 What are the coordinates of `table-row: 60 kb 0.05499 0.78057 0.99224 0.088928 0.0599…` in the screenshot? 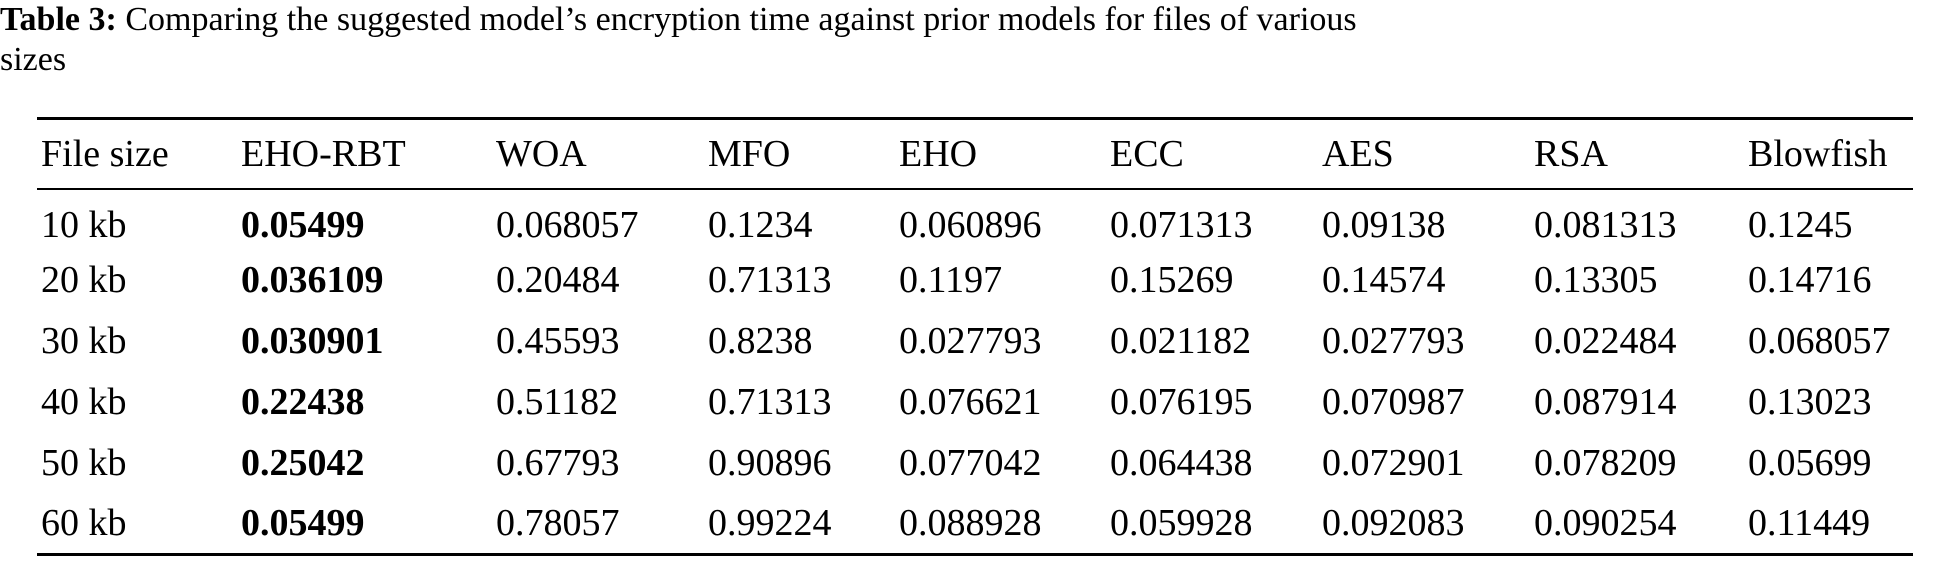 It's located at (975, 524).